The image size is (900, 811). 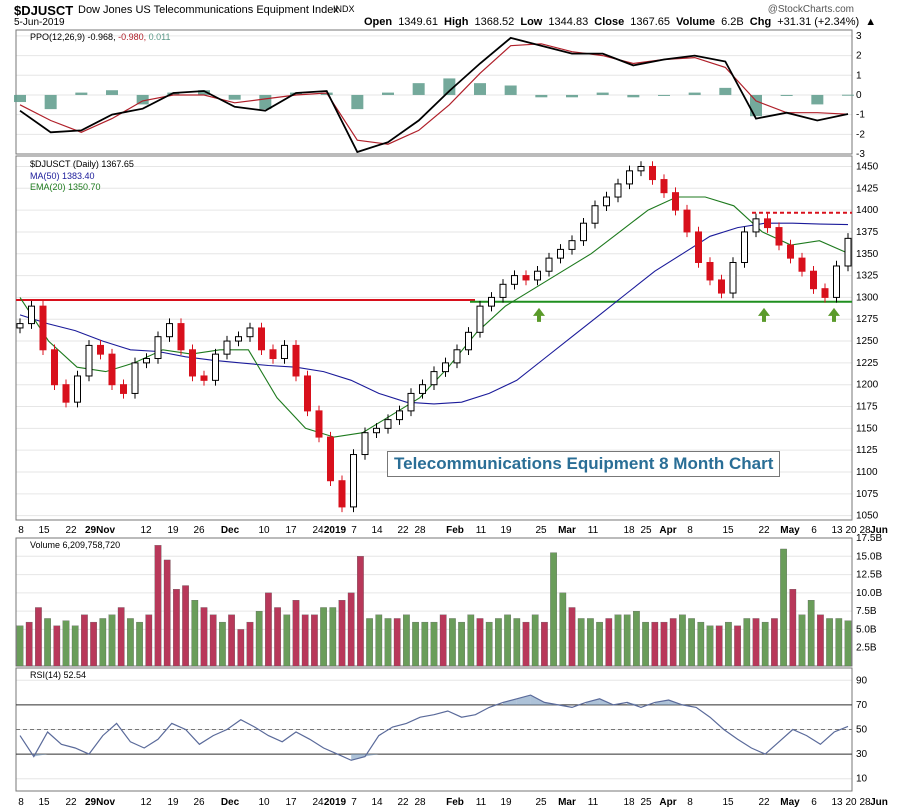 What do you see at coordinates (869, 538) in the screenshot?
I see `volume-tick-label: 17.5B` at bounding box center [869, 538].